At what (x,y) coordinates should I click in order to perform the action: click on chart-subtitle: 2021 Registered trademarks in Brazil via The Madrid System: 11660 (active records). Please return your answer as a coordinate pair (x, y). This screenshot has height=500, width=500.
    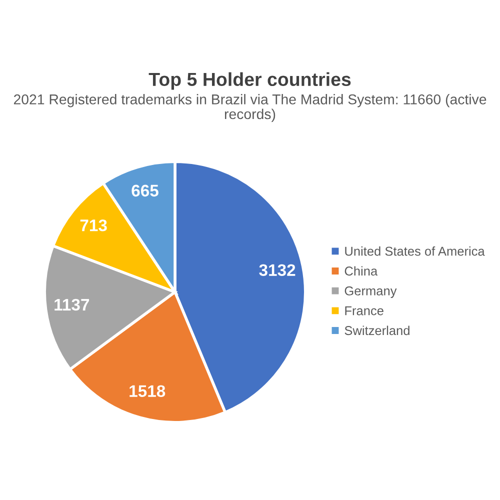
    Looking at the image, I should click on (250, 108).